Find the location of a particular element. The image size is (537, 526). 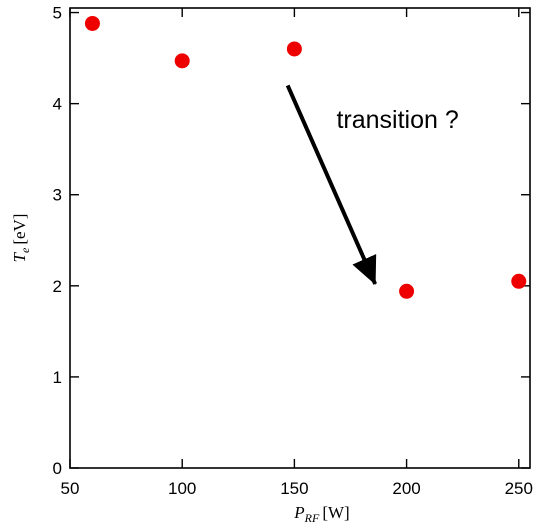

y-tick-label: 2 is located at coordinates (57, 286).